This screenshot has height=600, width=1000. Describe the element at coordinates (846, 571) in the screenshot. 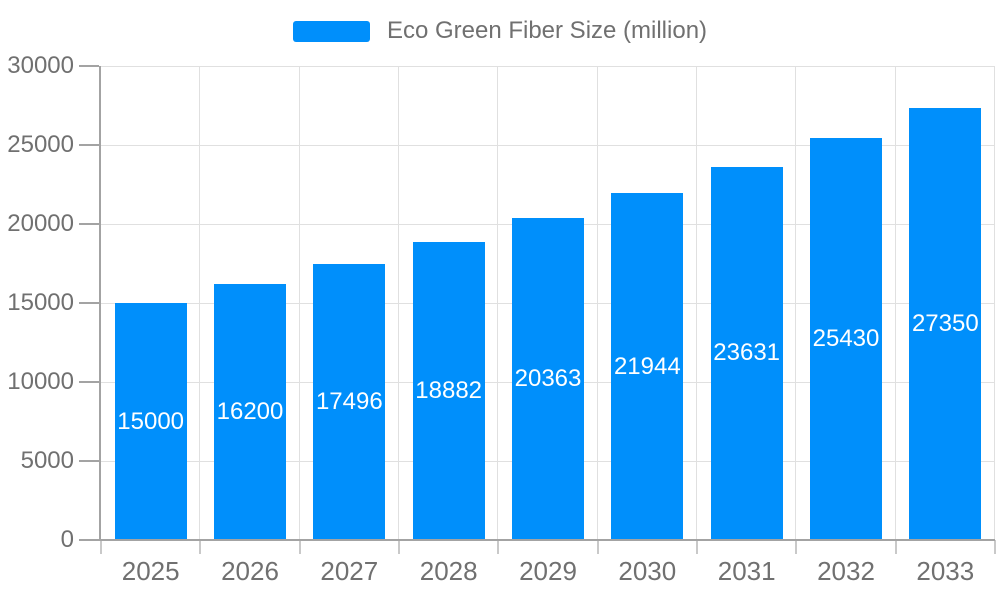

I see `x-tick-label-2032: 2032` at that location.